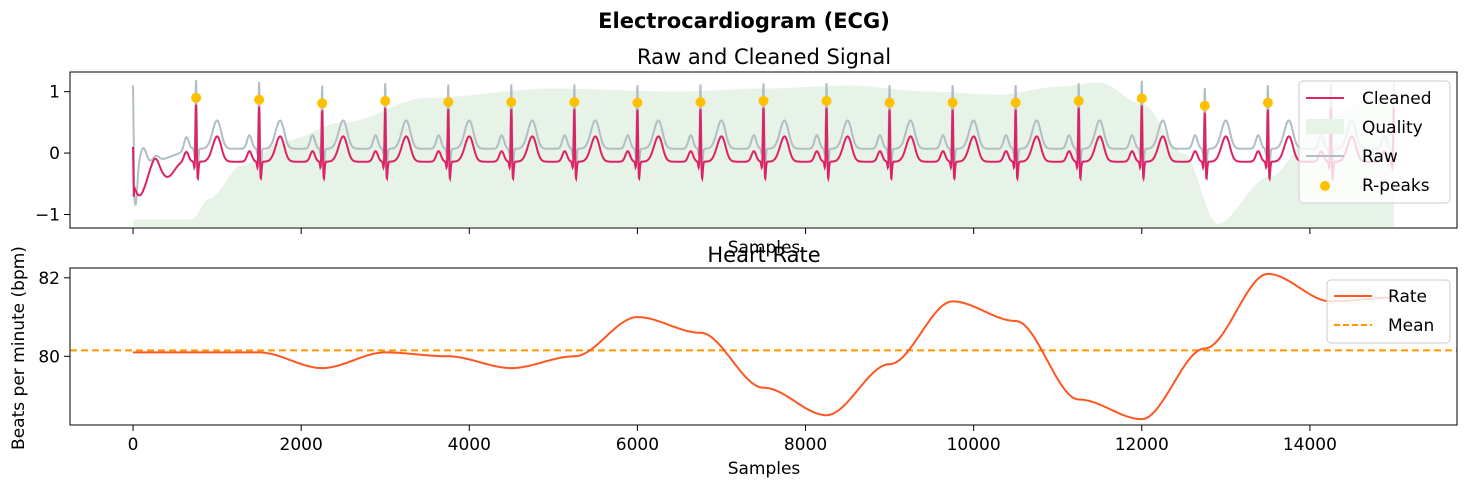 This screenshot has width=1468, height=489. What do you see at coordinates (47, 215) in the screenshot?
I see `signal-y-tick-label: −1` at bounding box center [47, 215].